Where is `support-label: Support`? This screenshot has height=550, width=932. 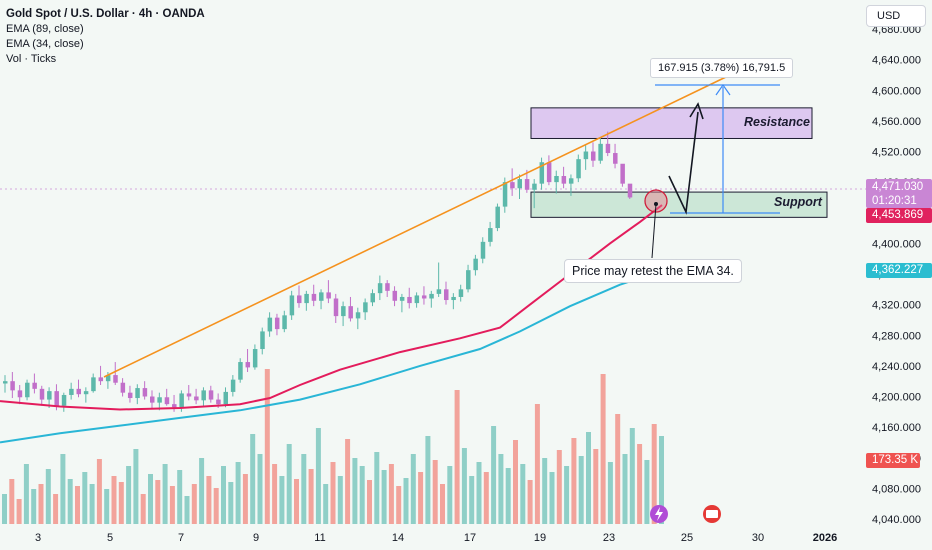 support-label: Support is located at coordinates (798, 202).